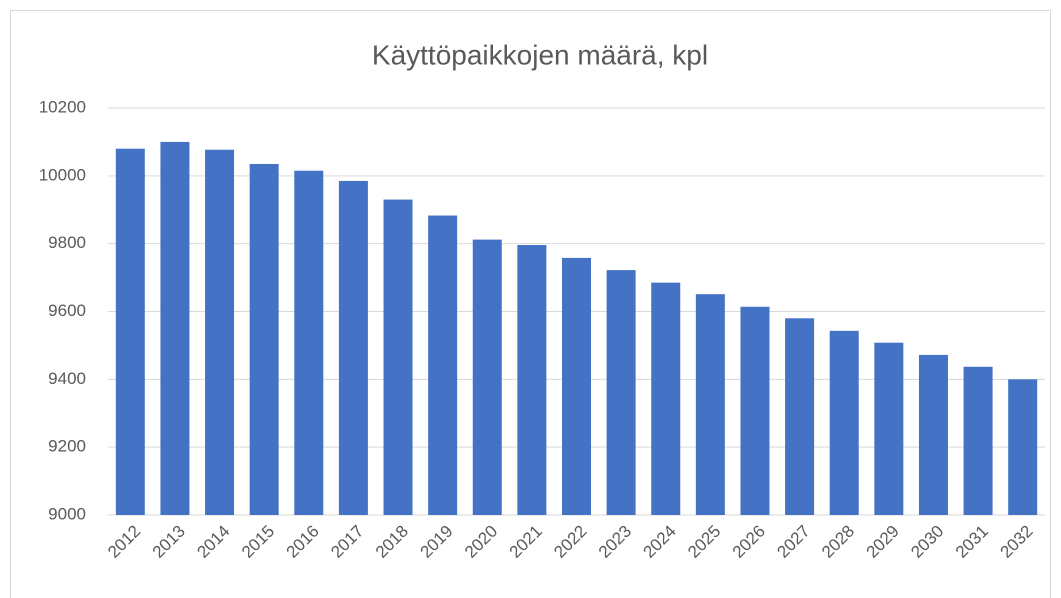 Image resolution: width=1061 pixels, height=598 pixels. I want to click on y-tick-label: 9800, so click(67, 242).